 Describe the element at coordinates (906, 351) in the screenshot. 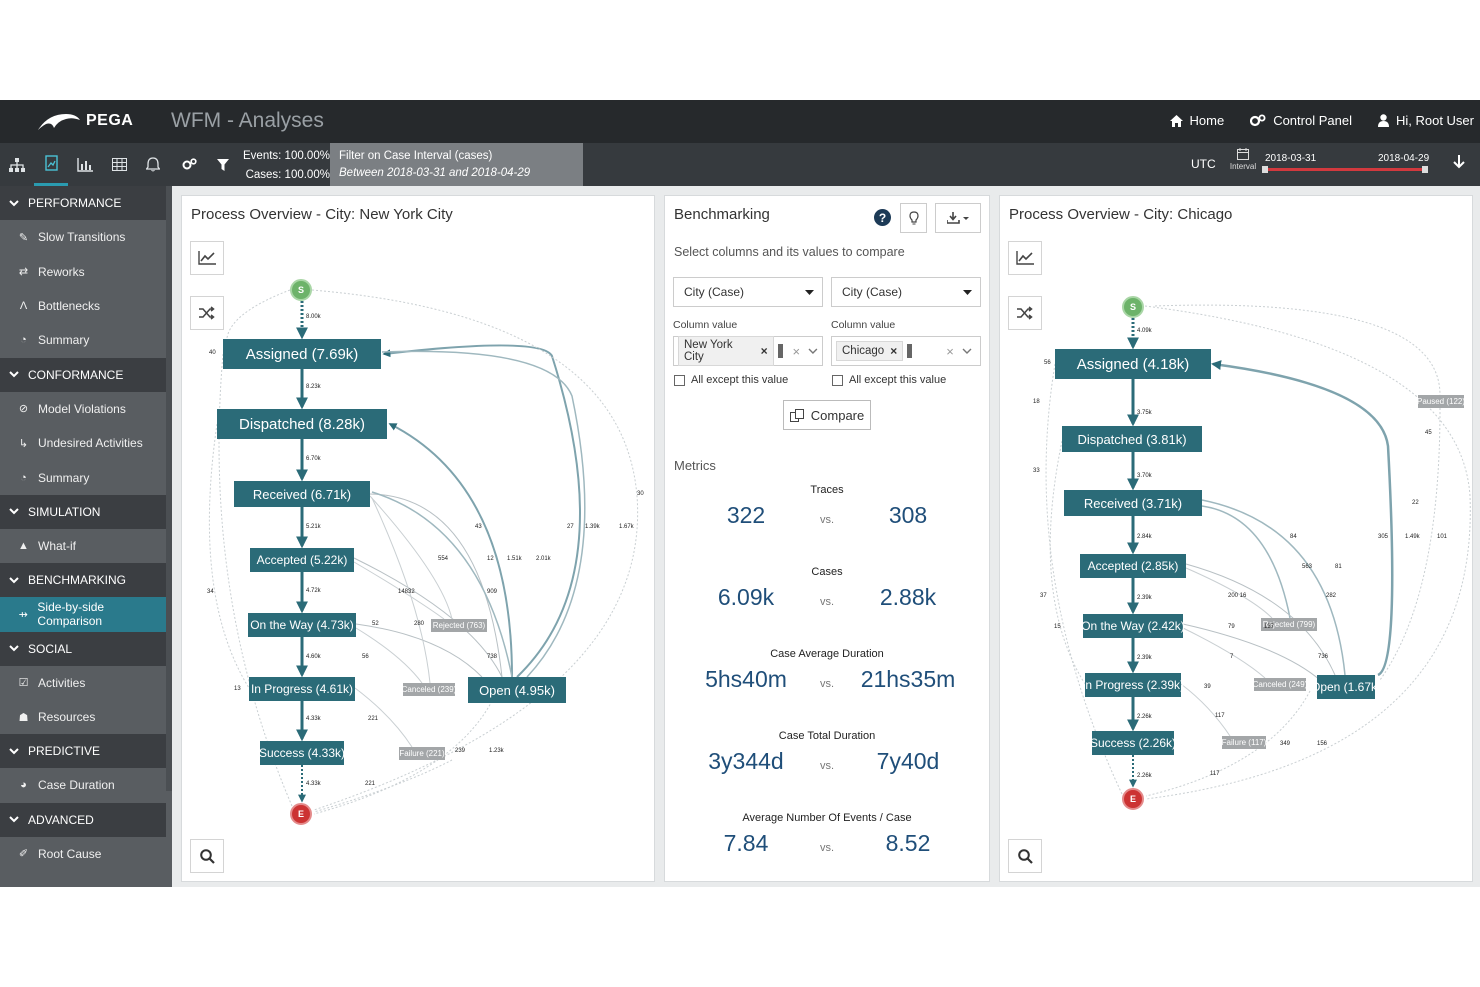

I see `column-value-input-2: Chicago × ×` at that location.